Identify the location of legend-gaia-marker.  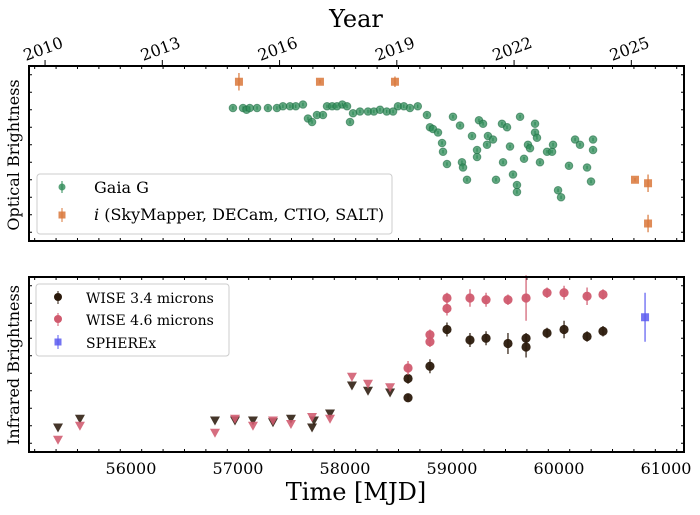
(62, 187).